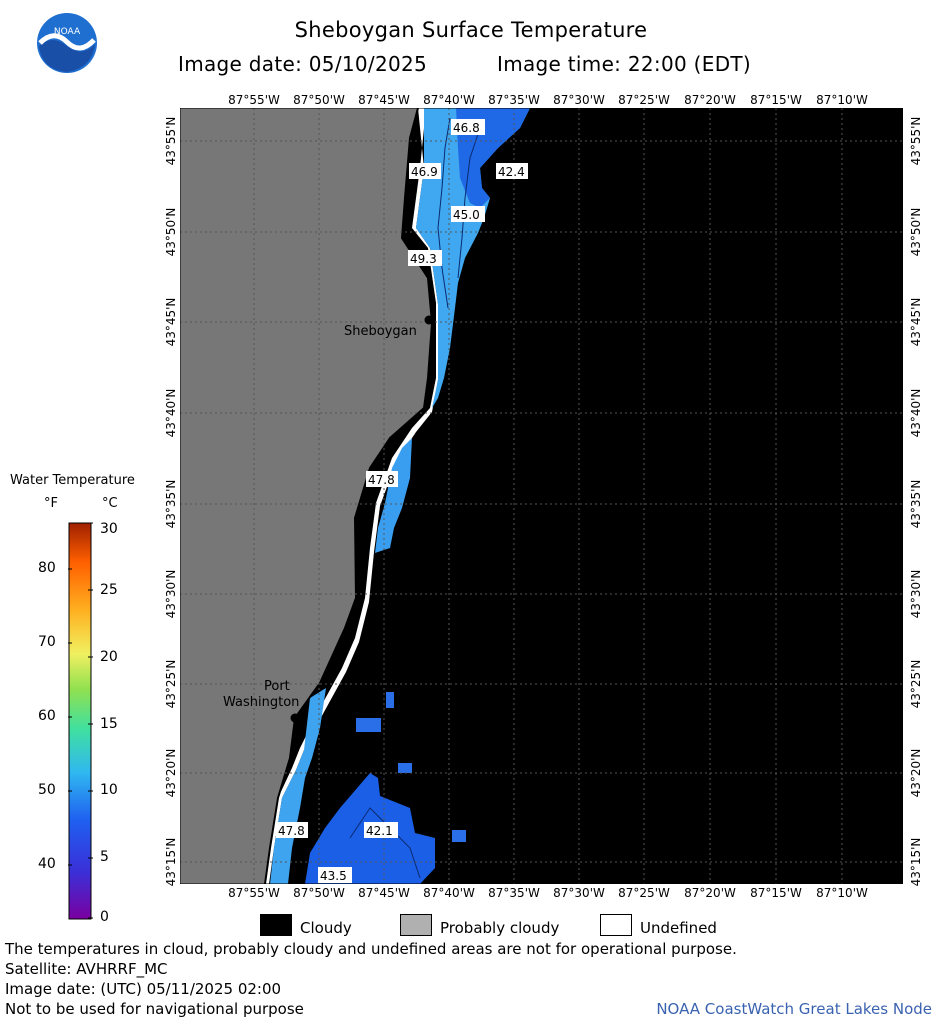 The height and width of the screenshot is (1025, 942). Describe the element at coordinates (276, 925) in the screenshot. I see `key-swatch-cloudy` at that location.